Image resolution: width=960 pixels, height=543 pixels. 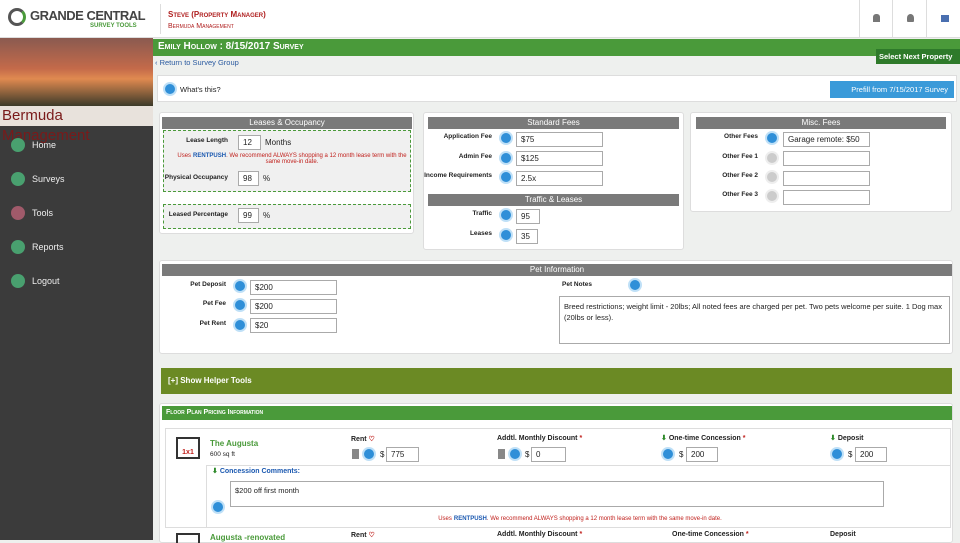 I want to click on column-label: ⬇ One-time Concession *, so click(x=703, y=438).